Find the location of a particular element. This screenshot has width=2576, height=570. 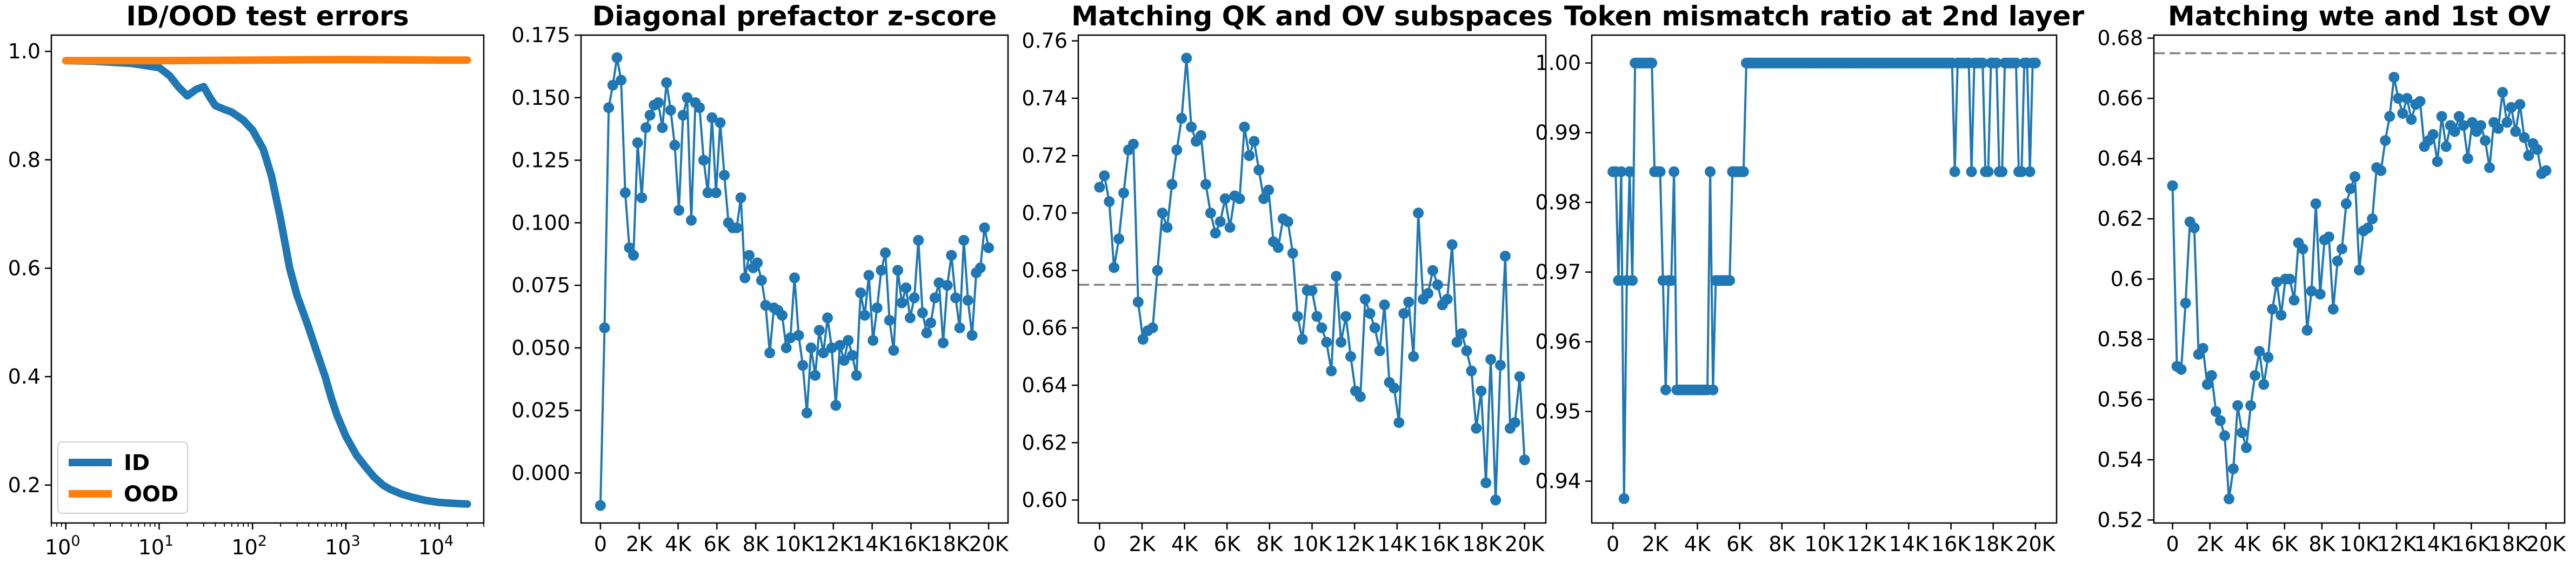

y-tick-label: 0.76 is located at coordinates (1044, 41).